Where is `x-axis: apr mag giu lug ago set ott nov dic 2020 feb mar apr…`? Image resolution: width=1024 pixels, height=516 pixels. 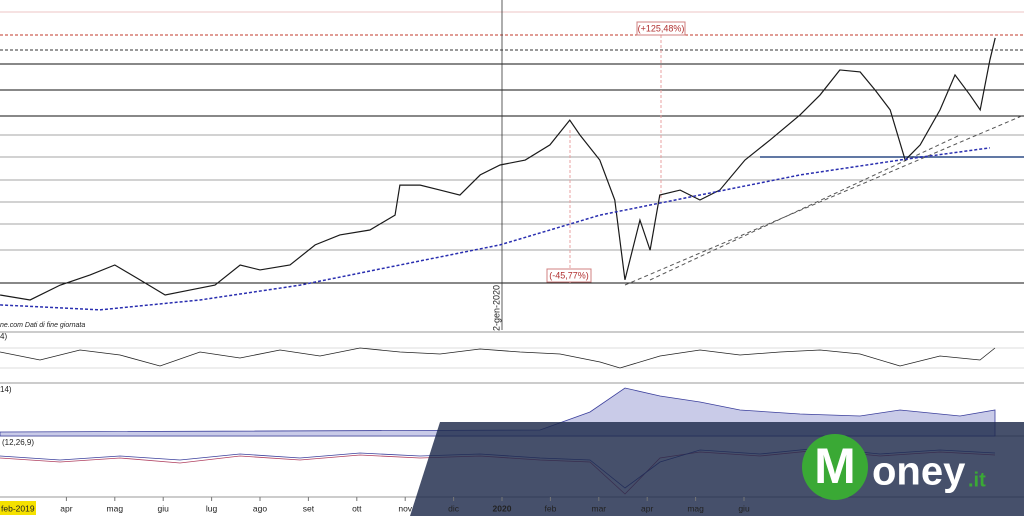
x-axis: apr mag giu lug ago set ott nov dic 2020 feb mar apr… is located at coordinates (405, 505).